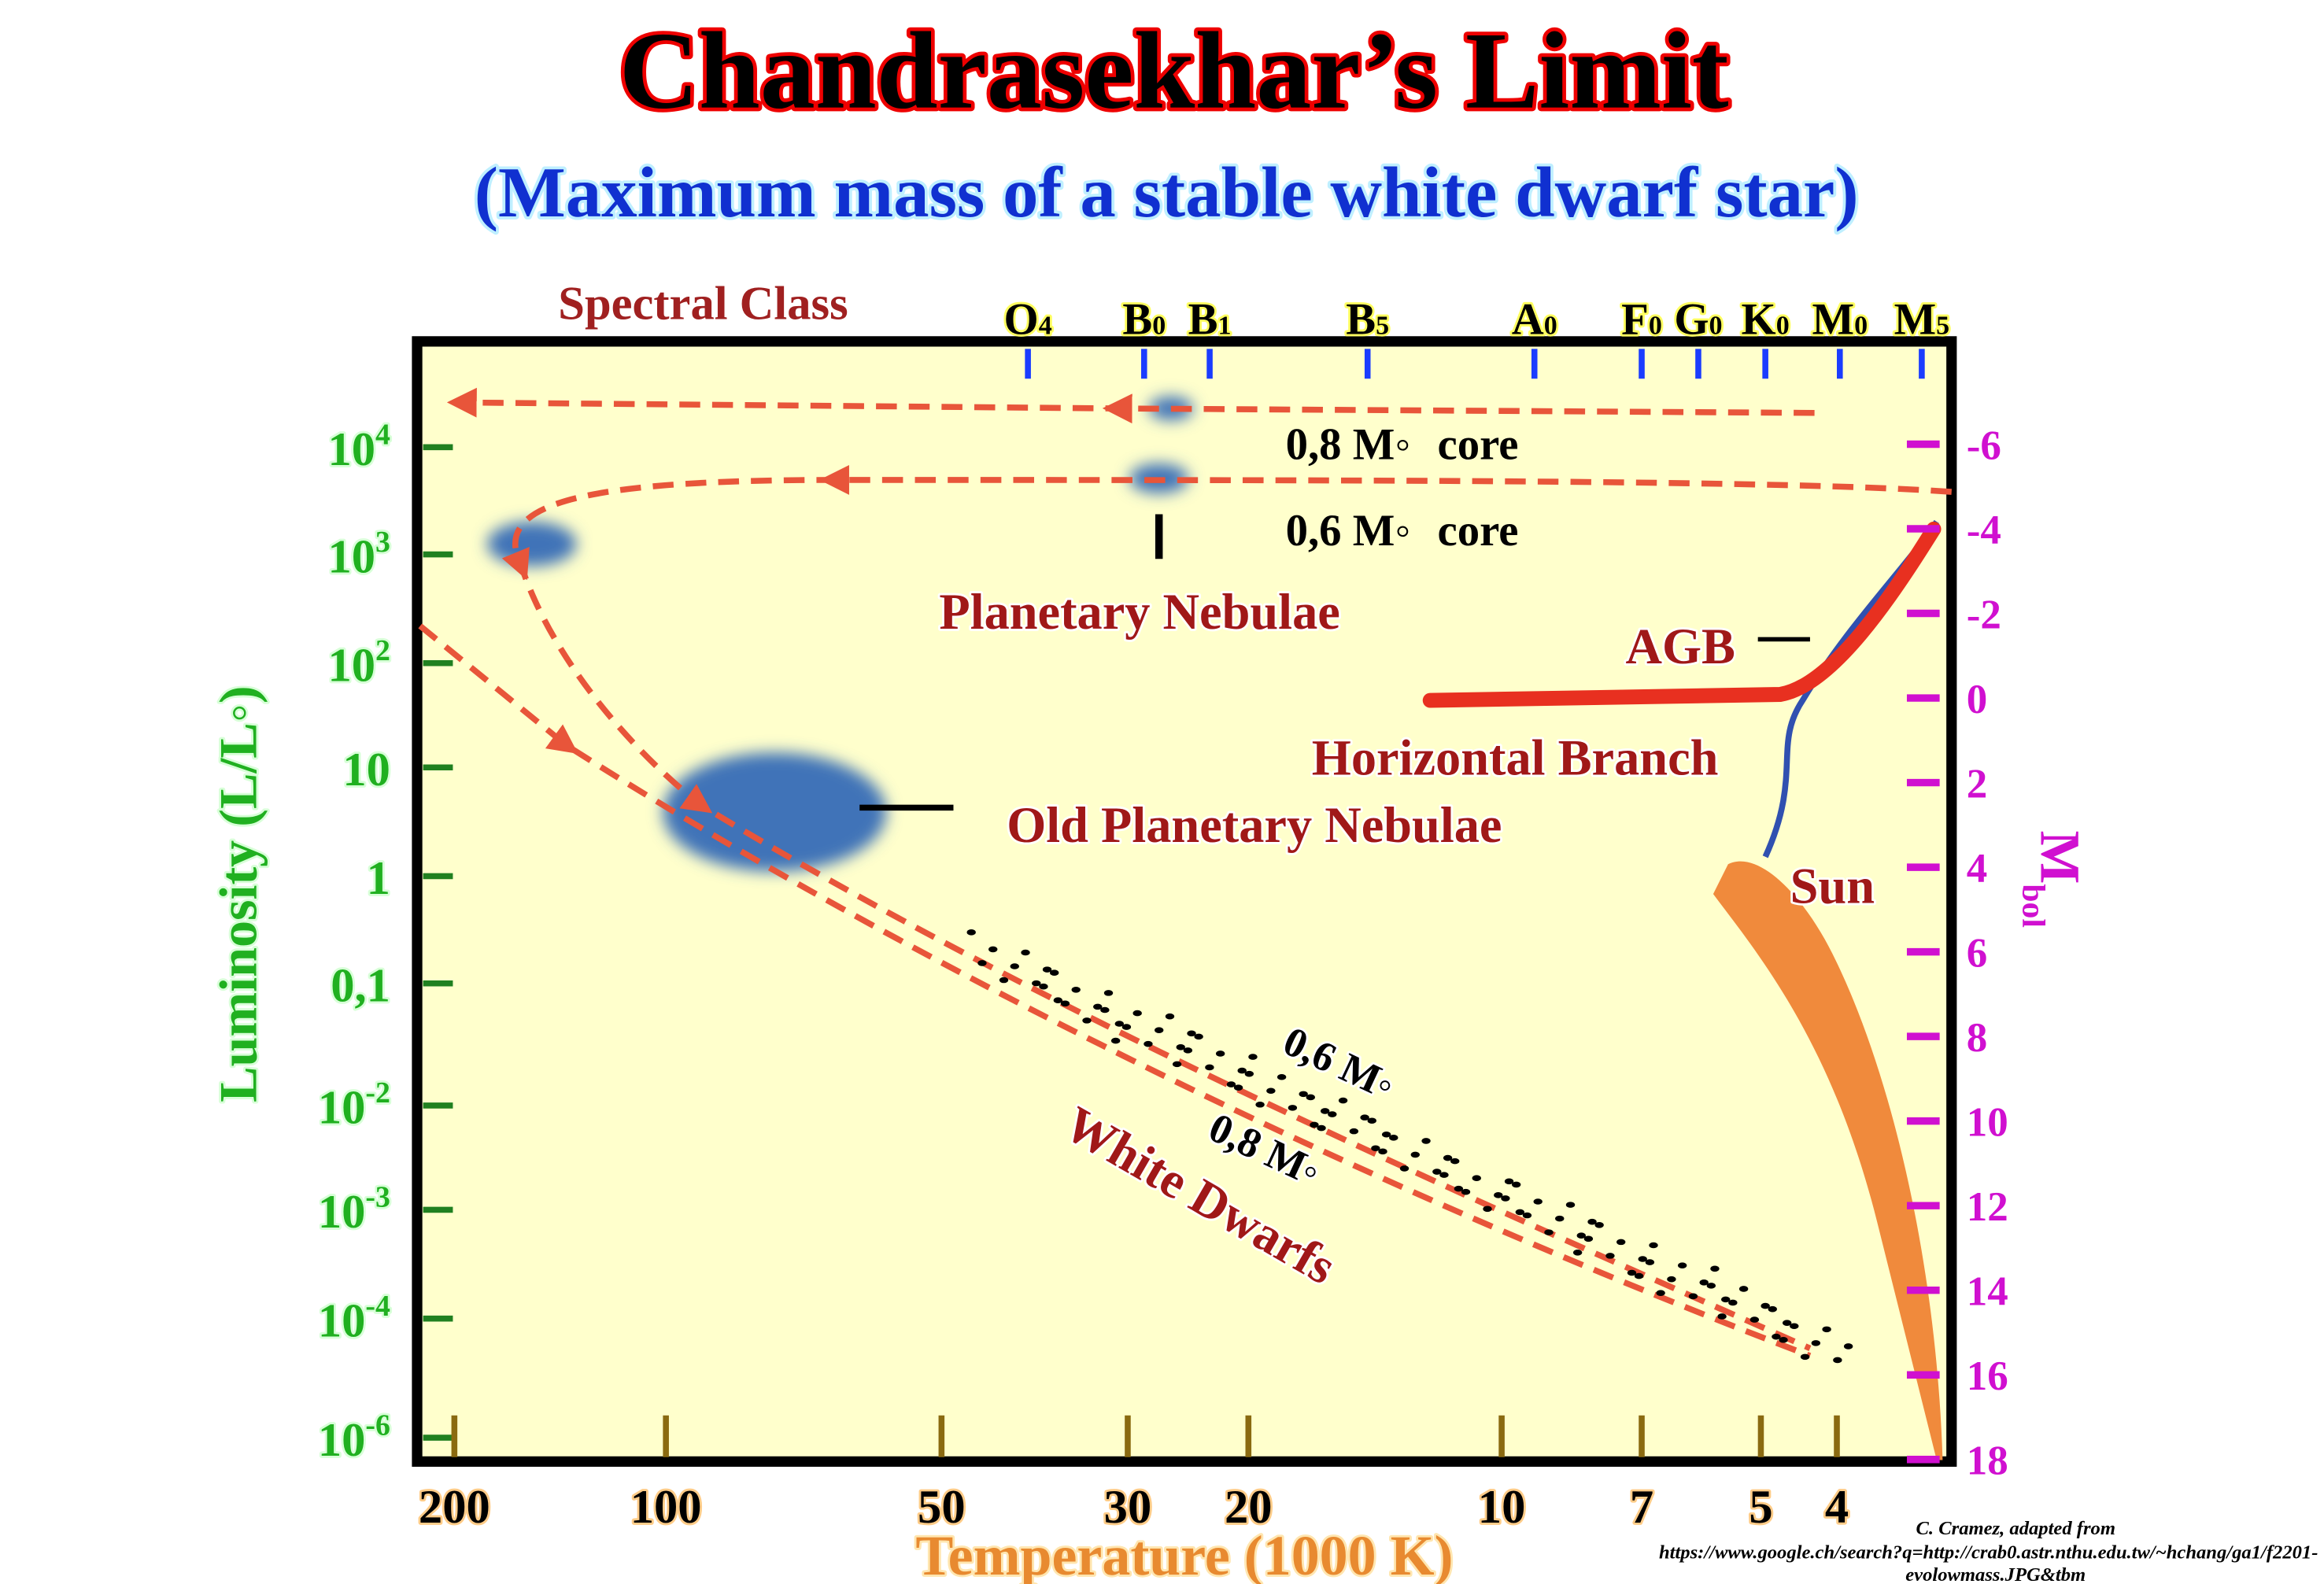 This screenshot has height=1584, width=2324. What do you see at coordinates (1977, 954) in the screenshot?
I see `mbol-tick-label: 6` at bounding box center [1977, 954].